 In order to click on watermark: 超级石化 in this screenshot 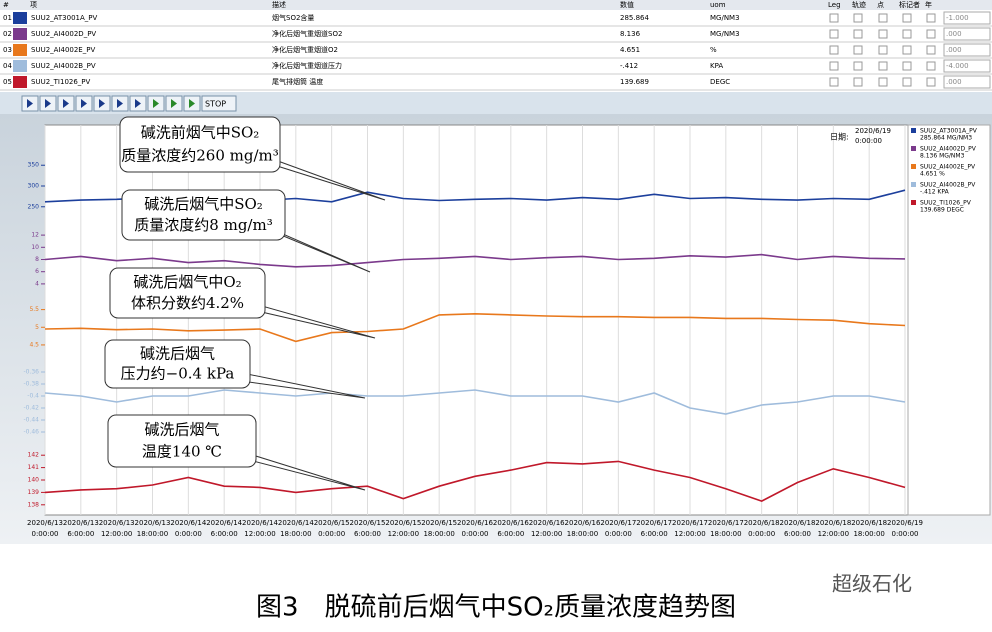, I will do `click(872, 584)`.